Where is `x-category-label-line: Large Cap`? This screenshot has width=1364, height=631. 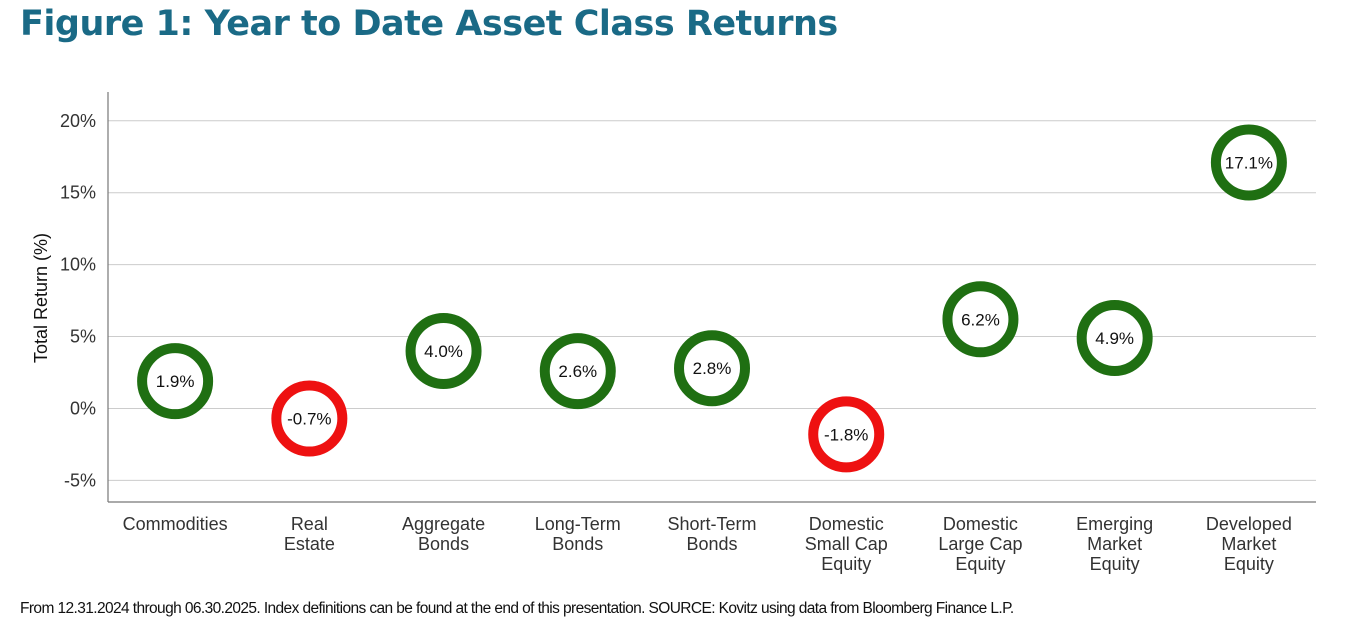 x-category-label-line: Large Cap is located at coordinates (980, 544).